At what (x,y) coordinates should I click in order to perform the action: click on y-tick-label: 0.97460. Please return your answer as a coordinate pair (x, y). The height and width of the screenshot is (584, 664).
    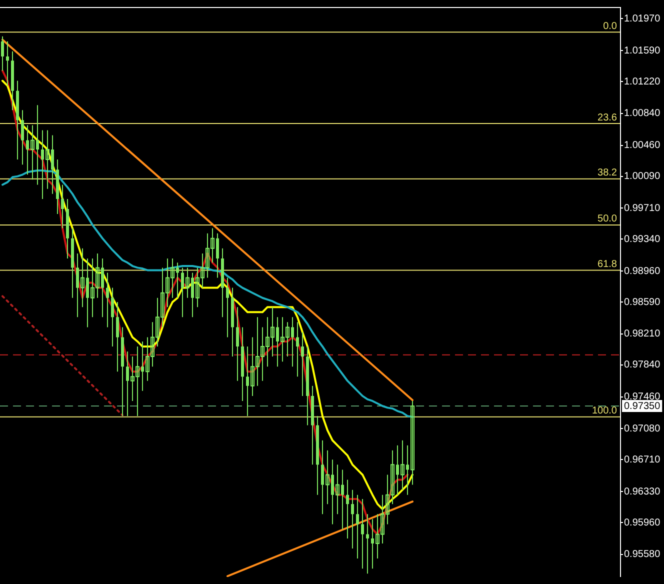
    Looking at the image, I should click on (642, 397).